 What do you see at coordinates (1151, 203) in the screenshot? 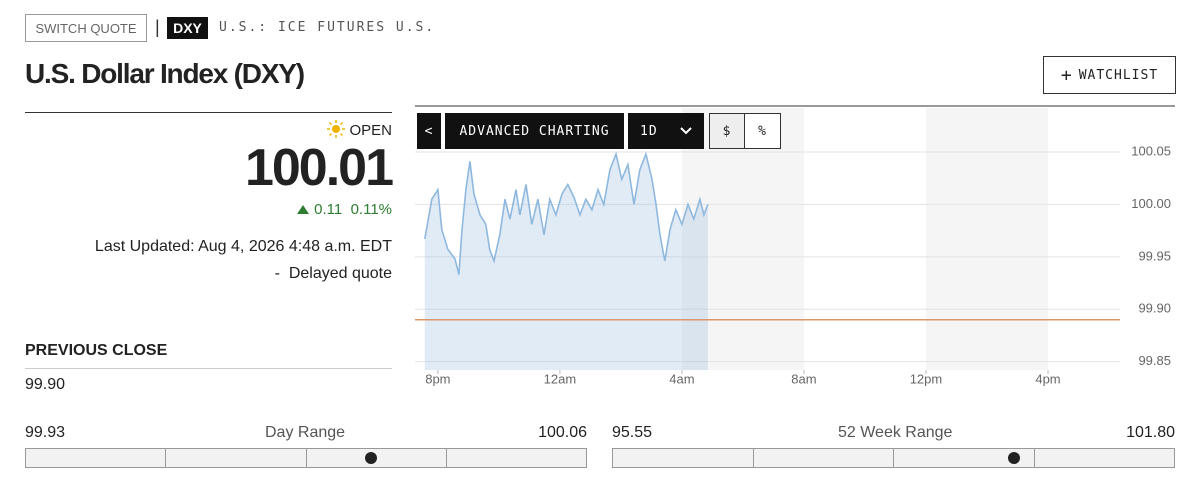
I see `y-tick-label: 100.00` at bounding box center [1151, 203].